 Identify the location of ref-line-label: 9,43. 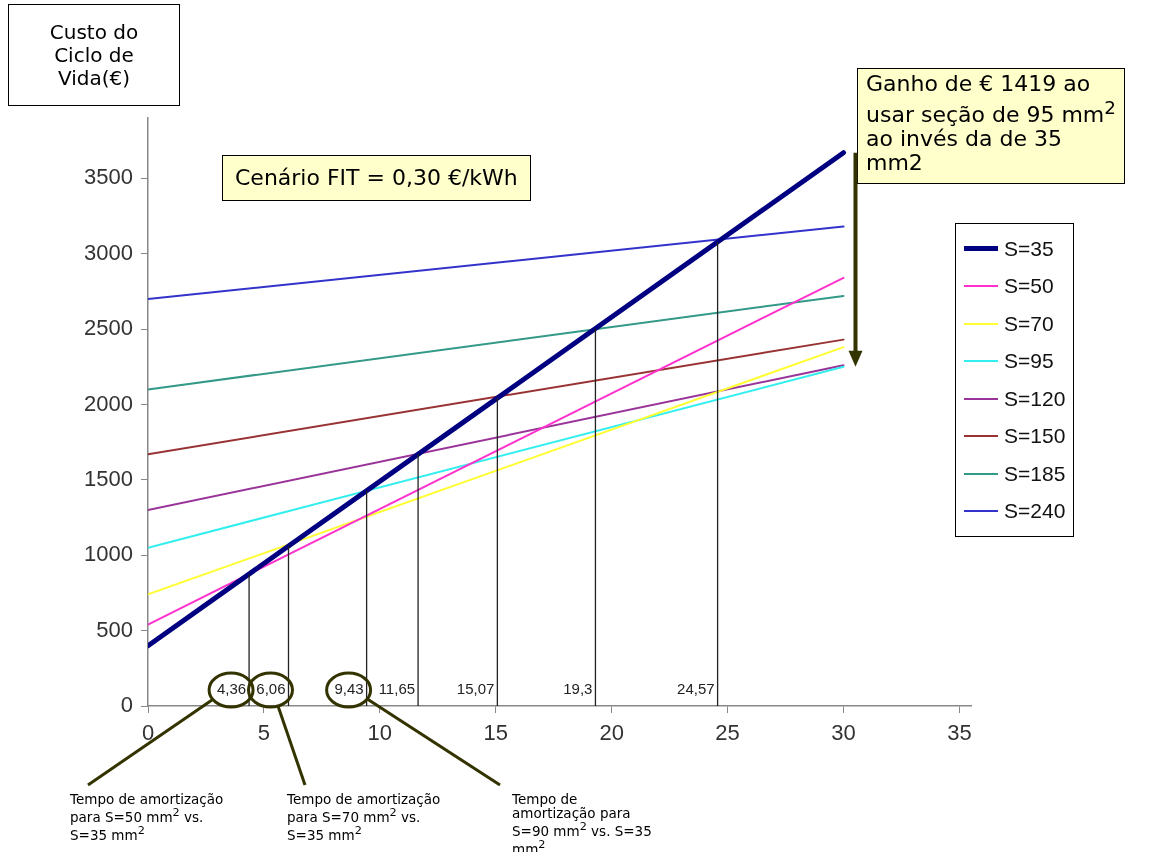
(349, 689).